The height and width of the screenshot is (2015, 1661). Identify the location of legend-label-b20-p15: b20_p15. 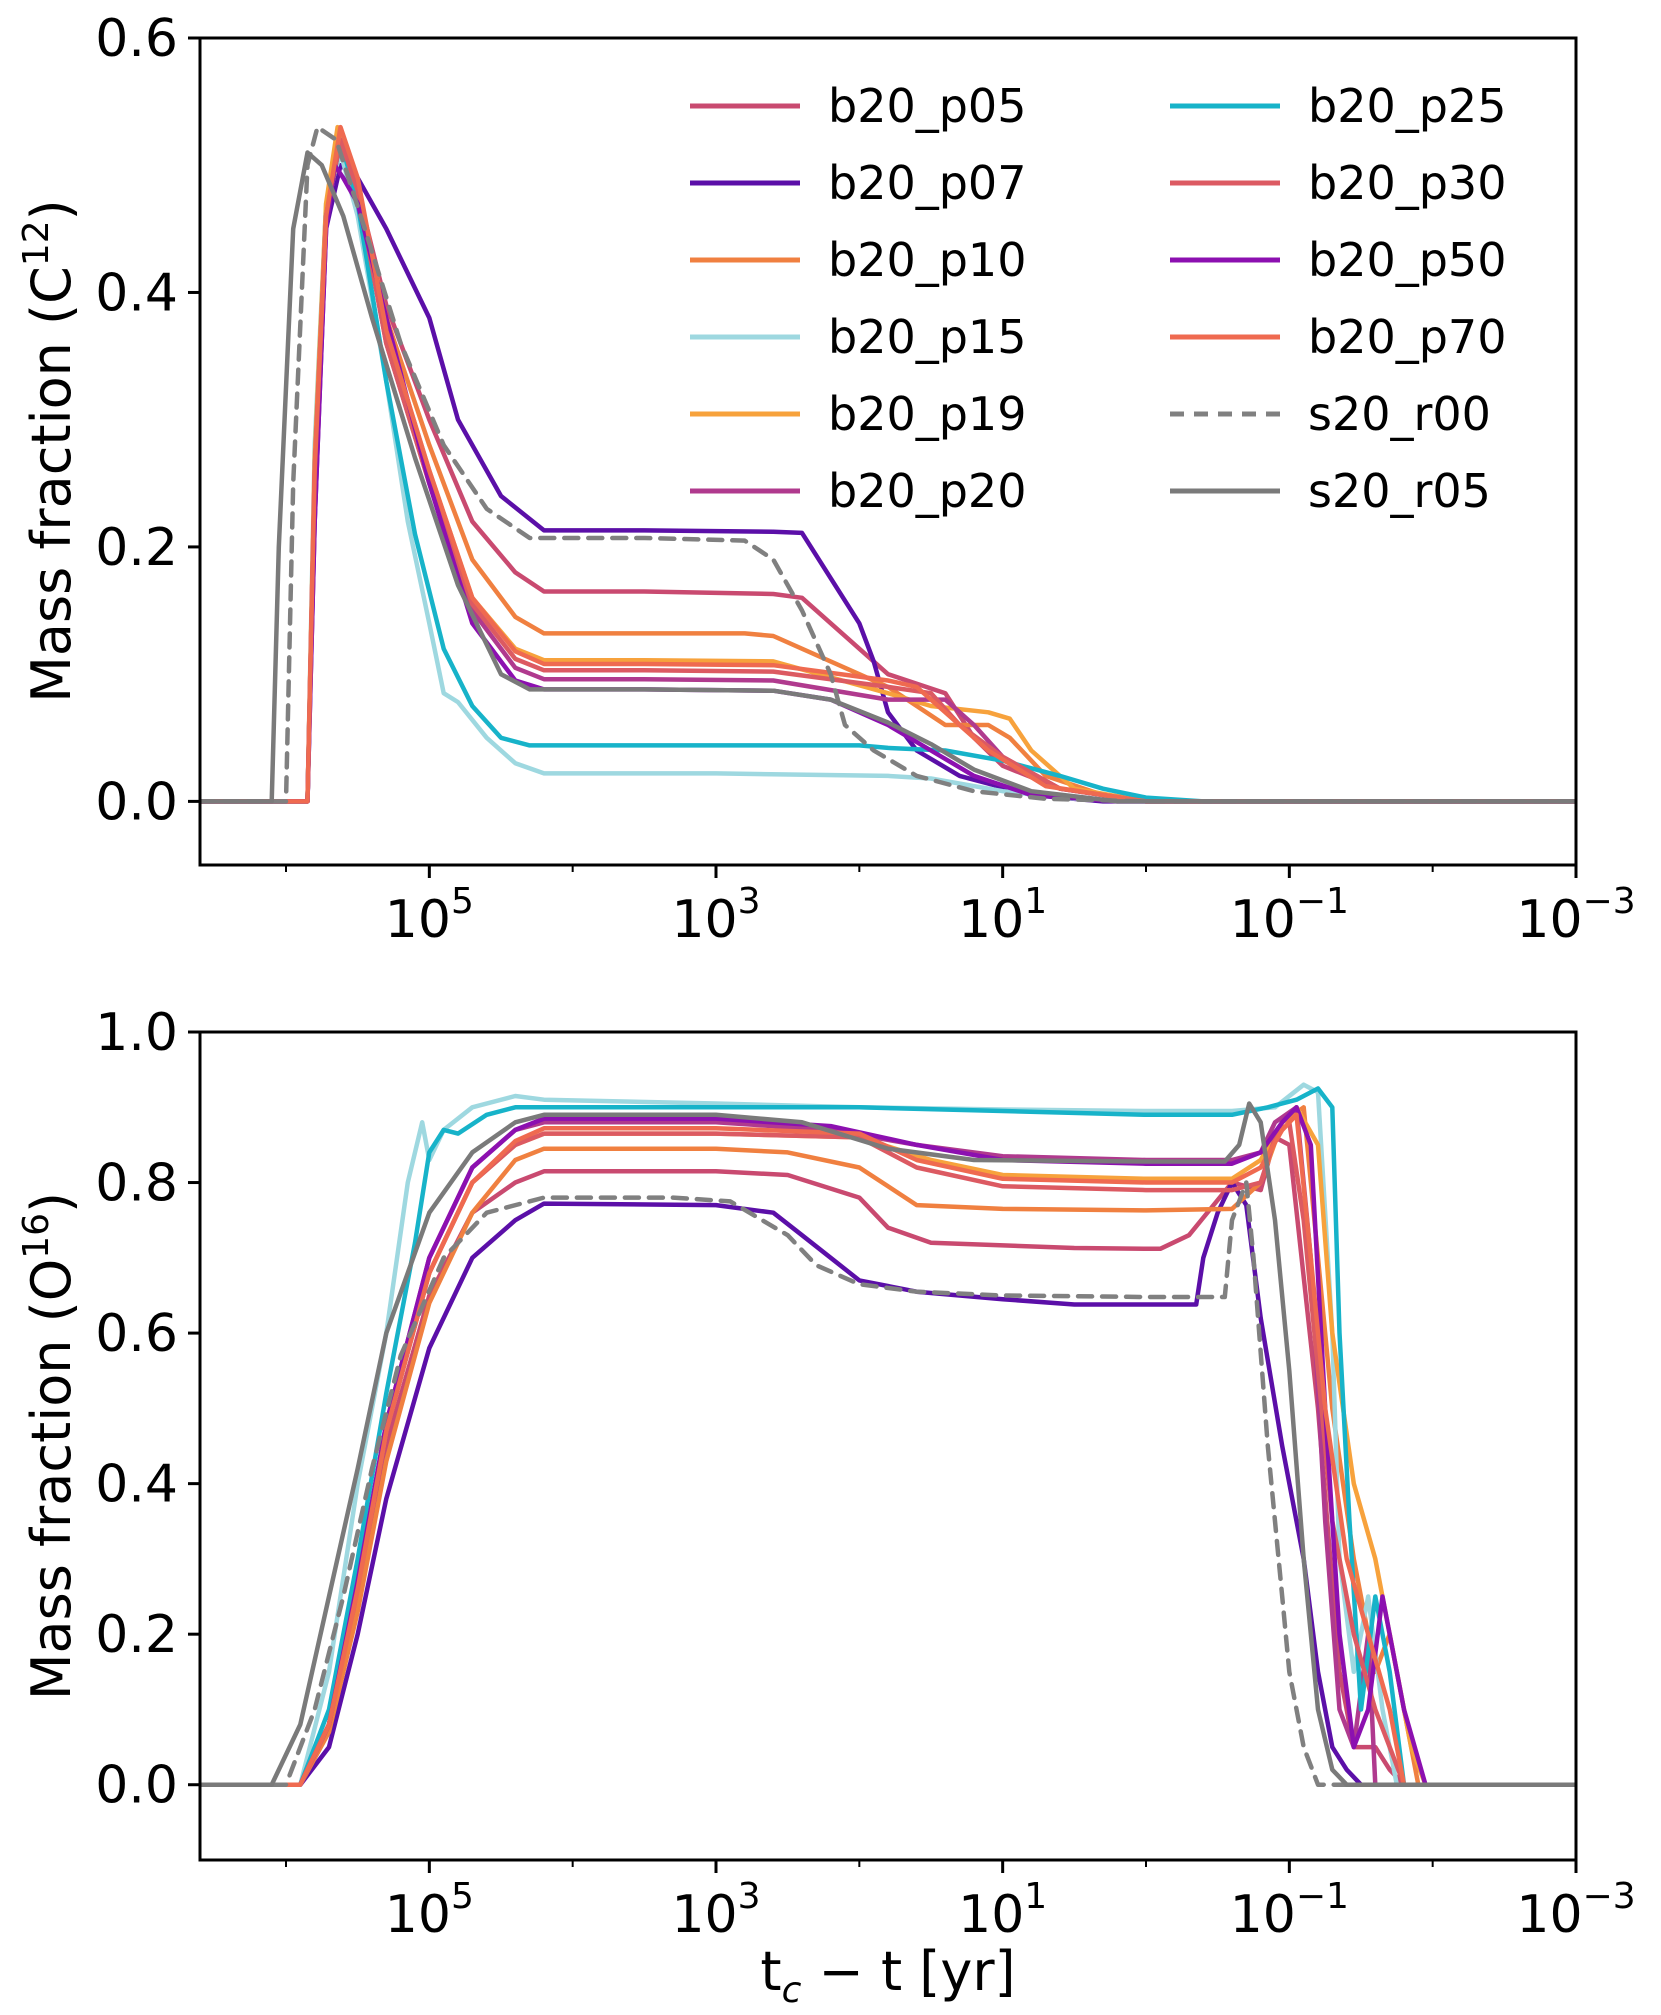
(927, 337).